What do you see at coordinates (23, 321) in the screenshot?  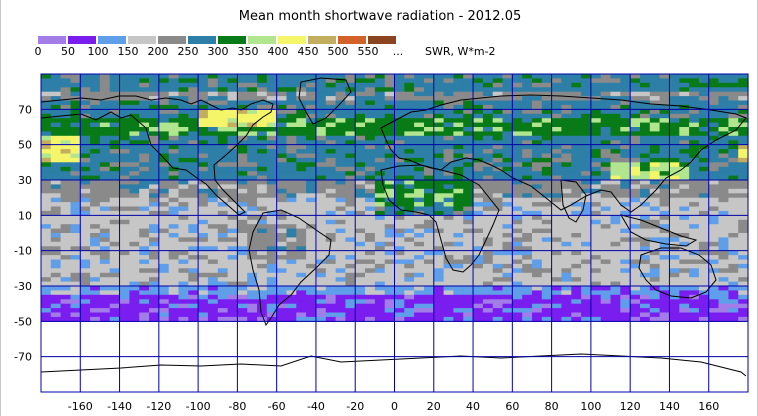 I see `latitude-tick-label: -50` at bounding box center [23, 321].